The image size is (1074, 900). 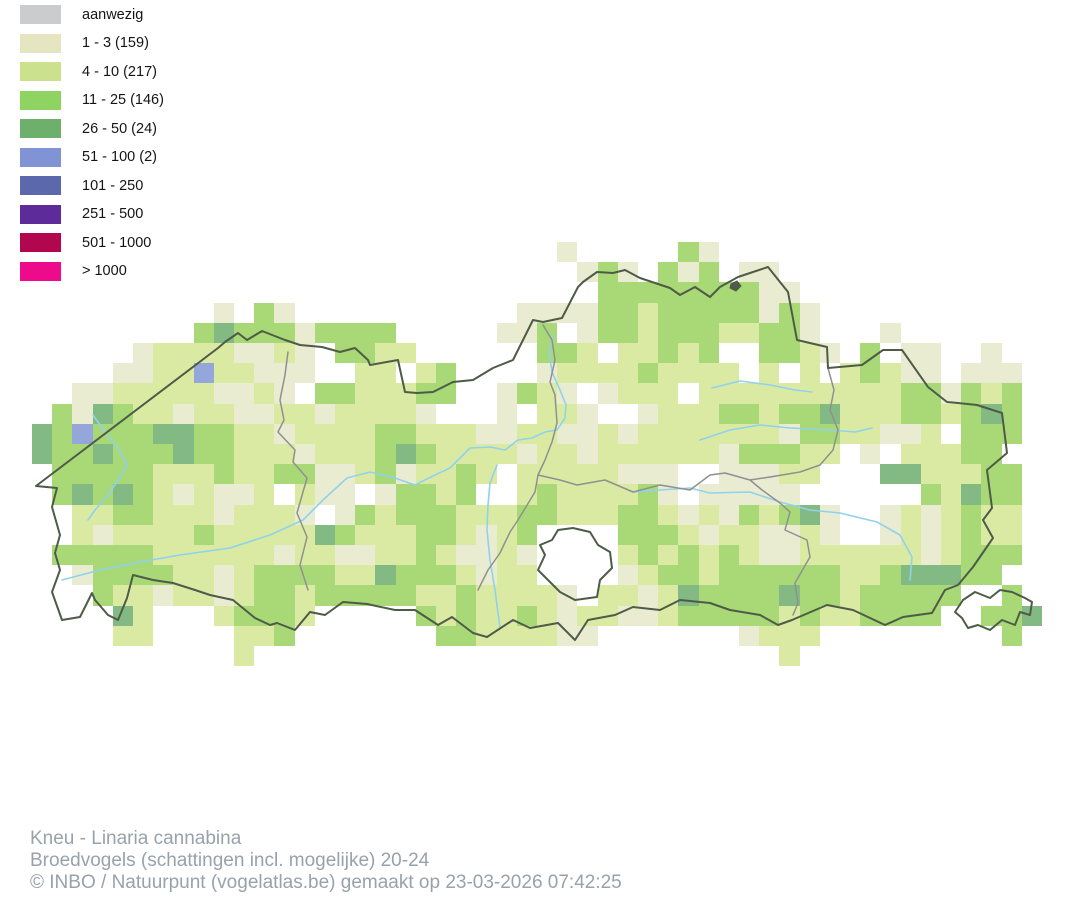 I want to click on legend-label: 1 - 3 (159), so click(x=115, y=43).